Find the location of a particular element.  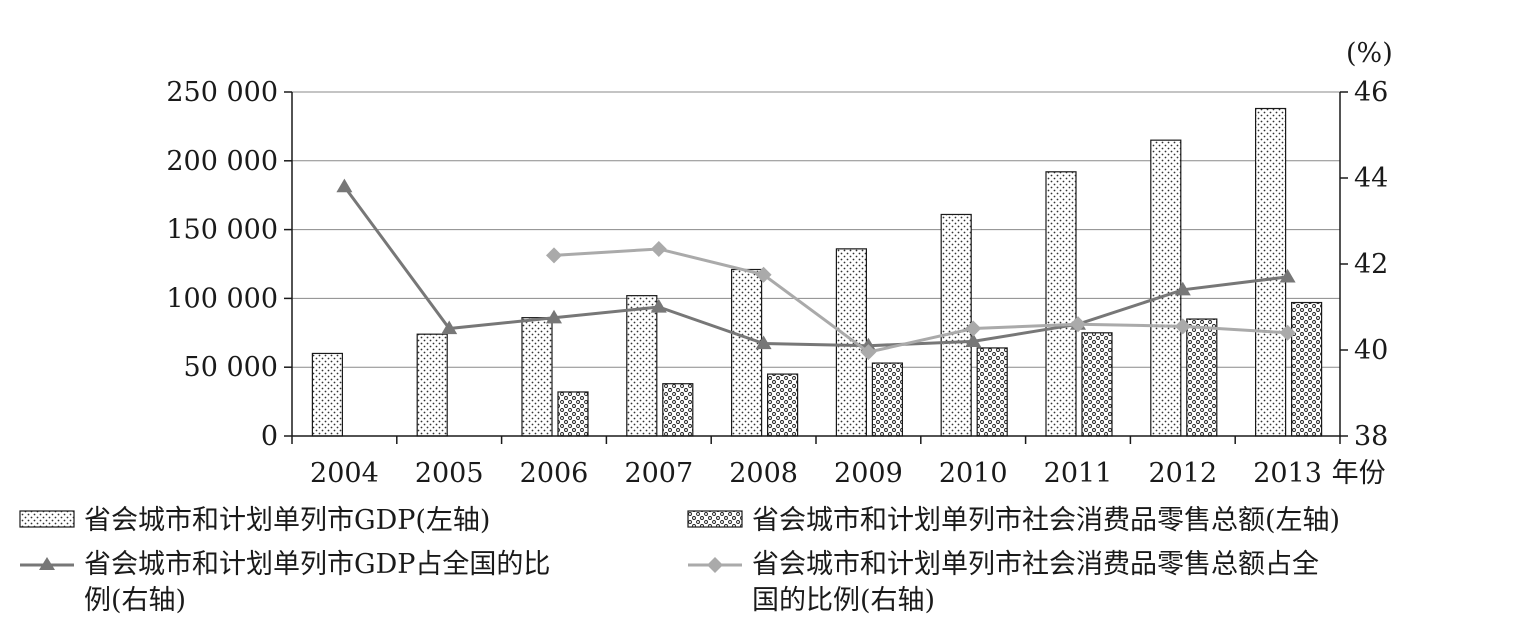

x-tick-label: 2013 is located at coordinates (1287, 473).